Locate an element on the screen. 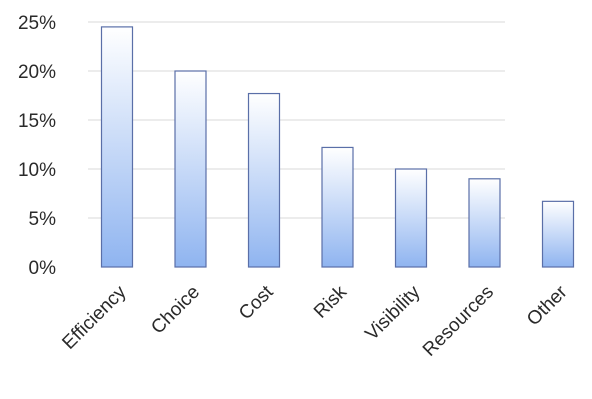  y-axis-ticks: 0% 5% 10% 15% 20% 25% is located at coordinates (37, 146).